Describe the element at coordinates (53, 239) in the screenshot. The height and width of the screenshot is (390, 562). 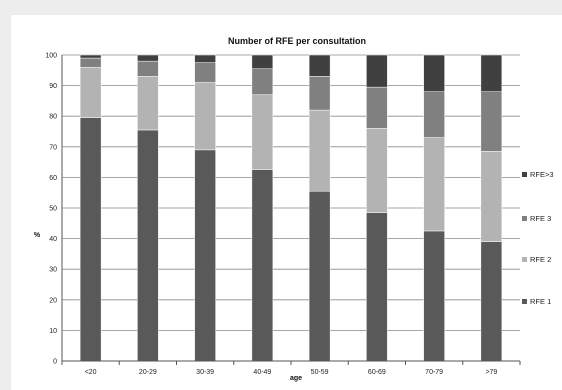
I see `y-tick-label: 40` at that location.